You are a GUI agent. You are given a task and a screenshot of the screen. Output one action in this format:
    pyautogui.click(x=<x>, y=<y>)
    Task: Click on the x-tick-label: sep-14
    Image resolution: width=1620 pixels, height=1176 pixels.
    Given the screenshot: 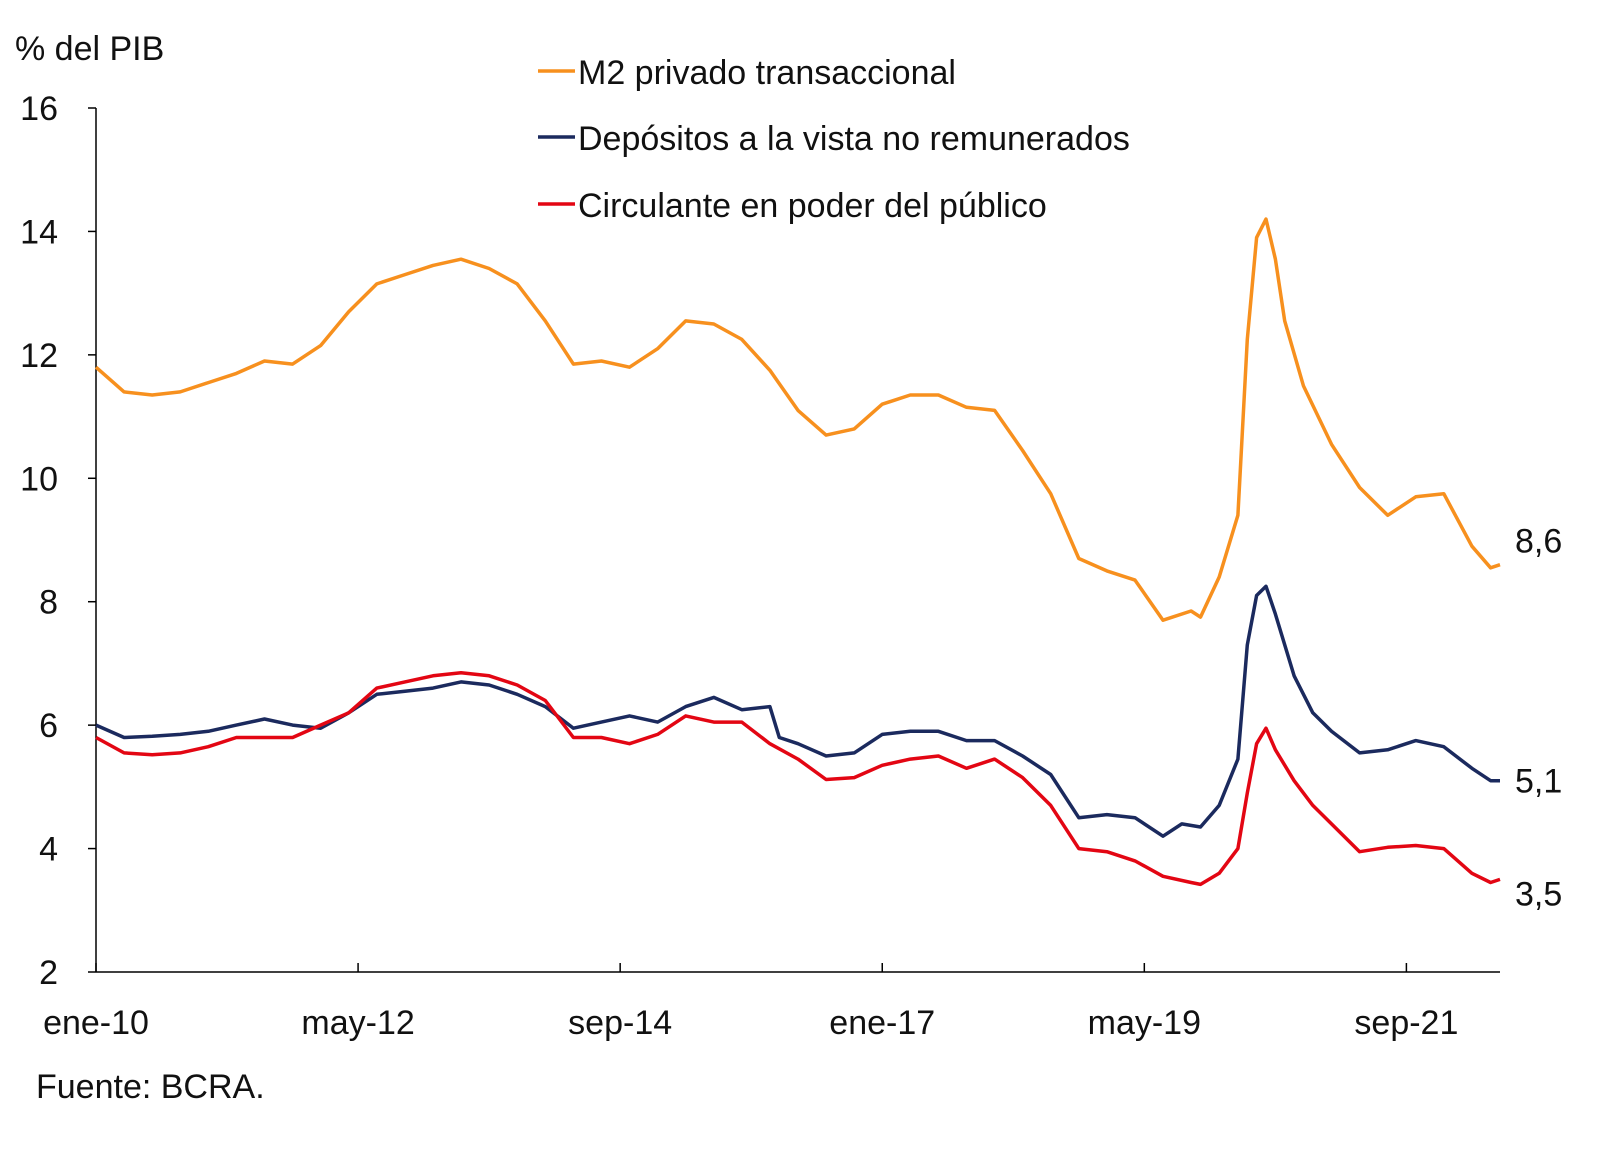 What is the action you would take?
    pyautogui.click(x=620, y=1023)
    